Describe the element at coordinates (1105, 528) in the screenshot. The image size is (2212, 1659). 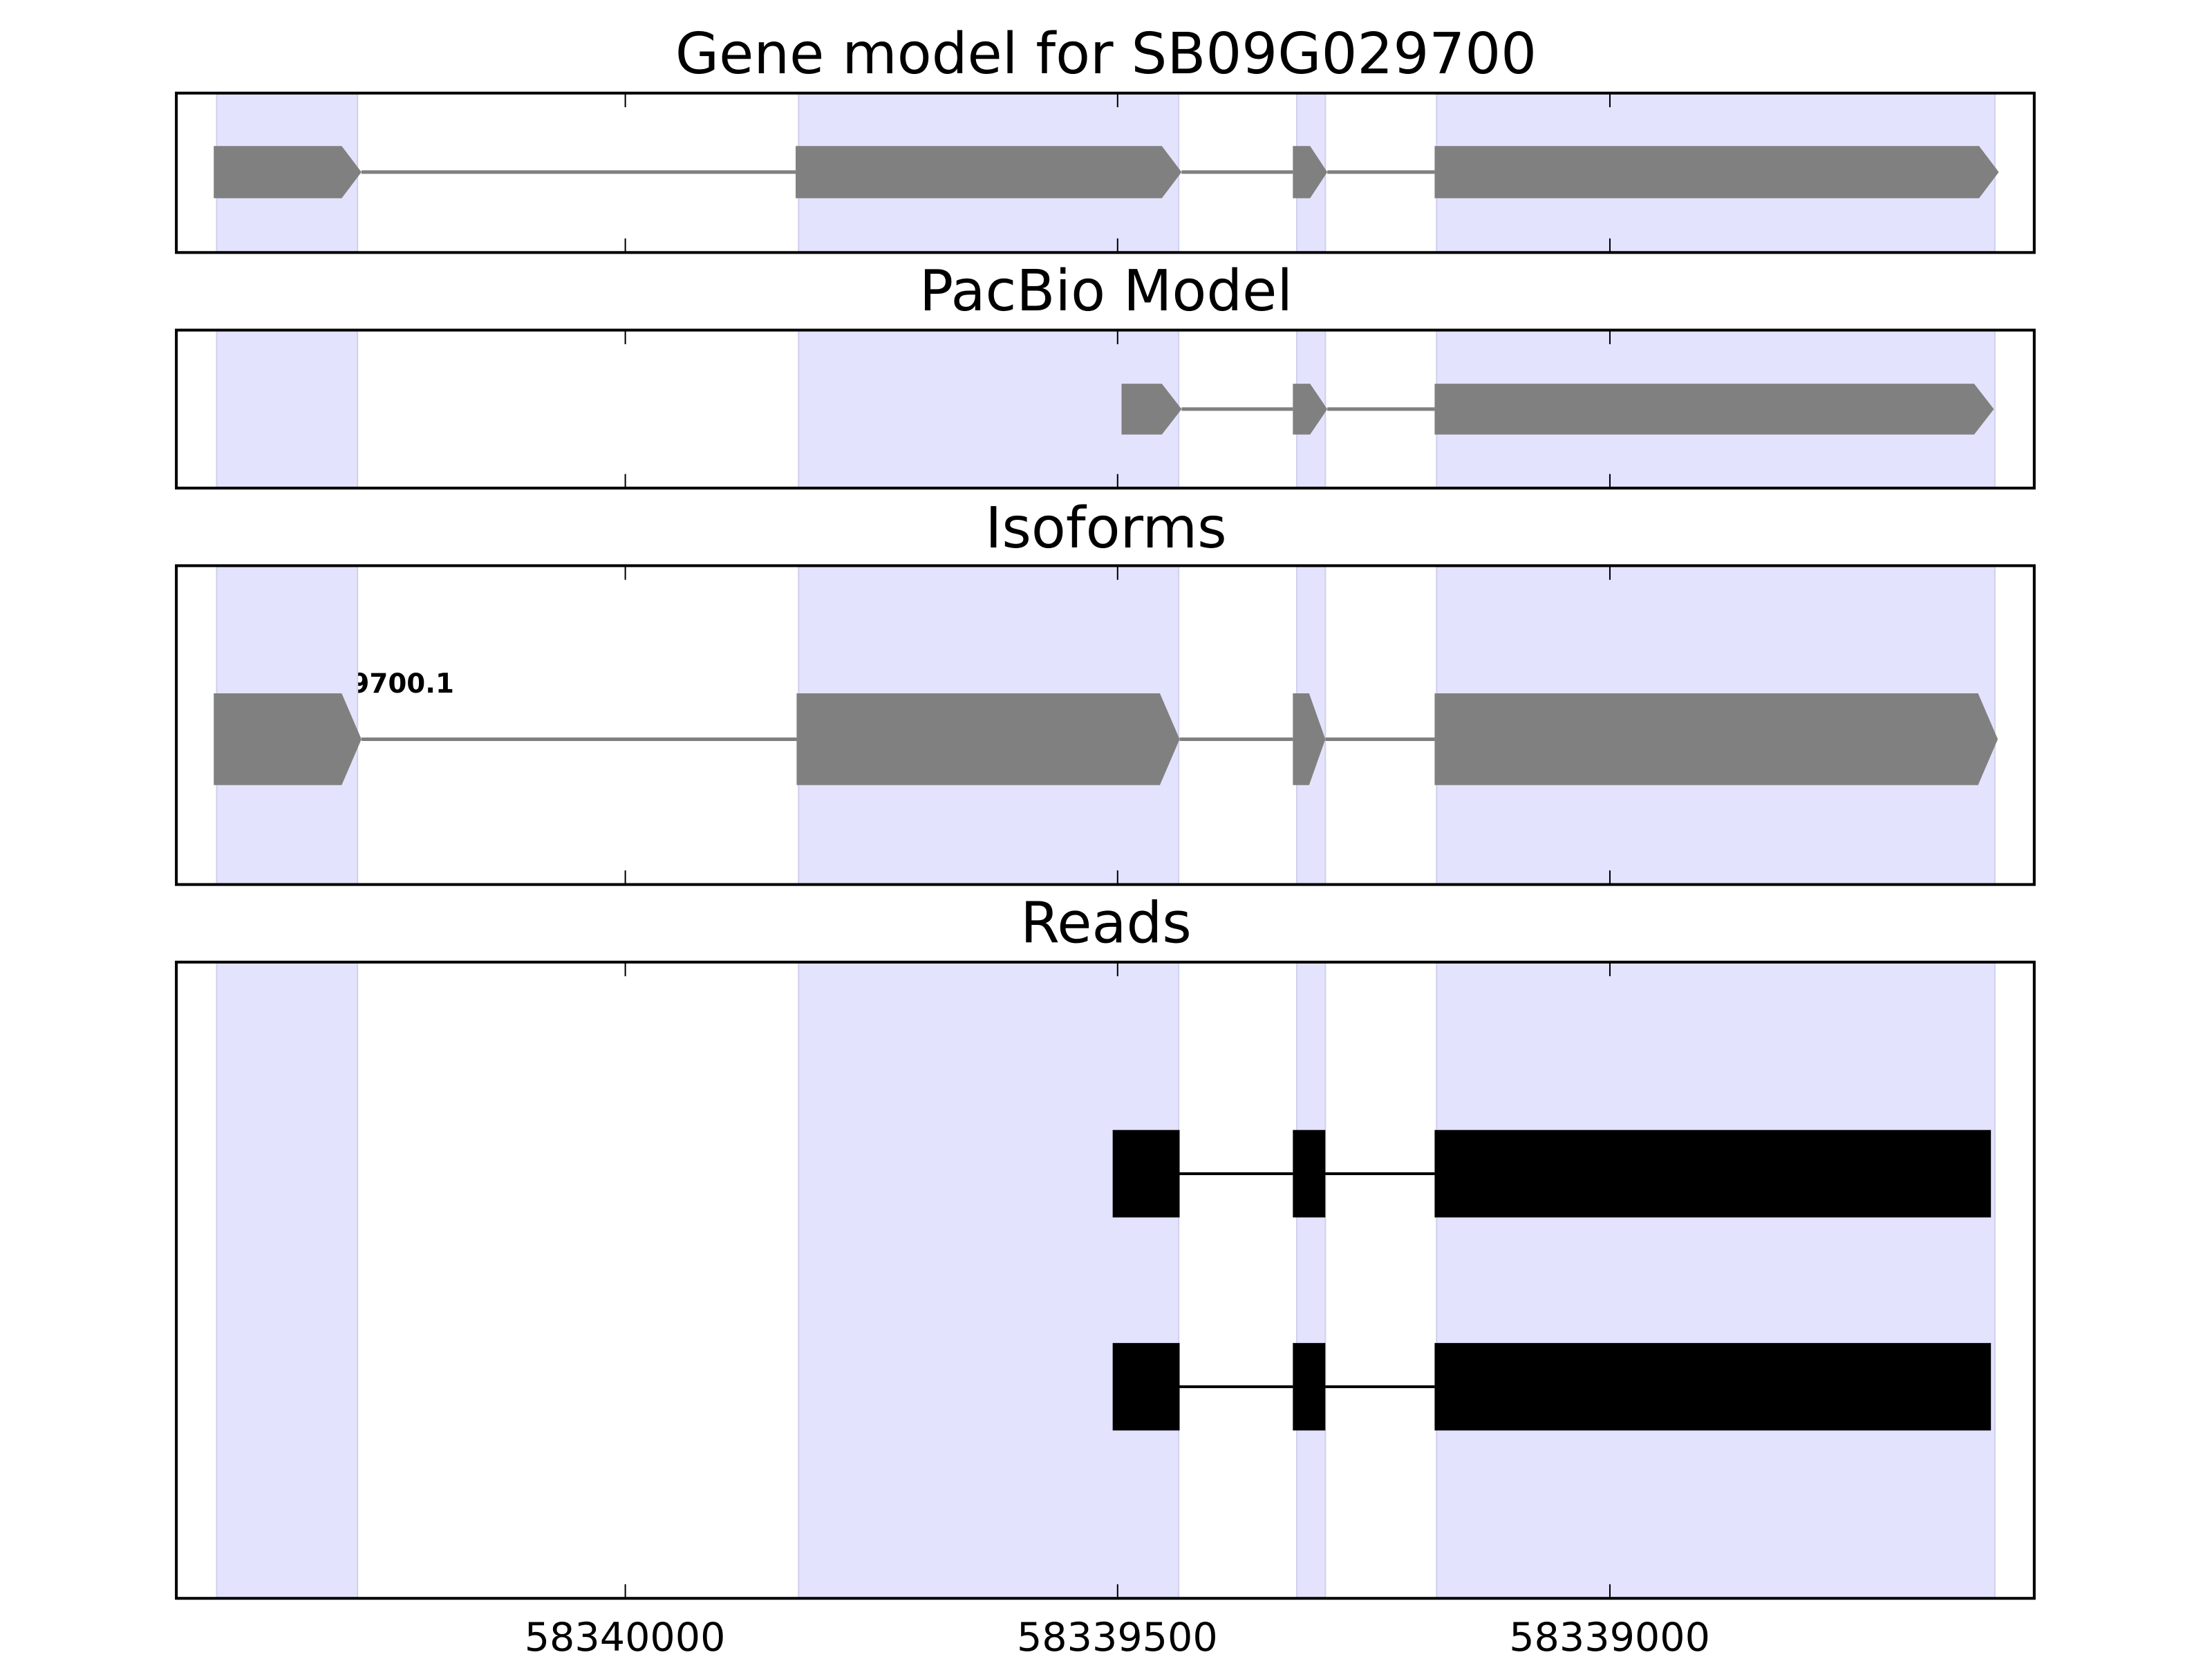
I see `panel-title-isoforms: Isoforms` at that location.